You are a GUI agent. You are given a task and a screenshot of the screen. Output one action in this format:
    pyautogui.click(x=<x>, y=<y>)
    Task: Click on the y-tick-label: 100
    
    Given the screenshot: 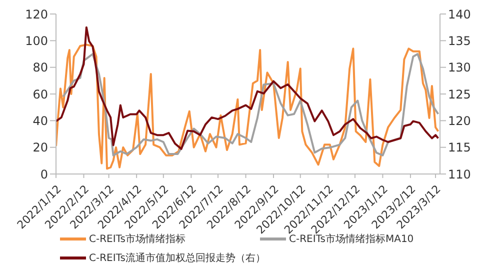 What is the action you would take?
    pyautogui.click(x=36, y=41)
    